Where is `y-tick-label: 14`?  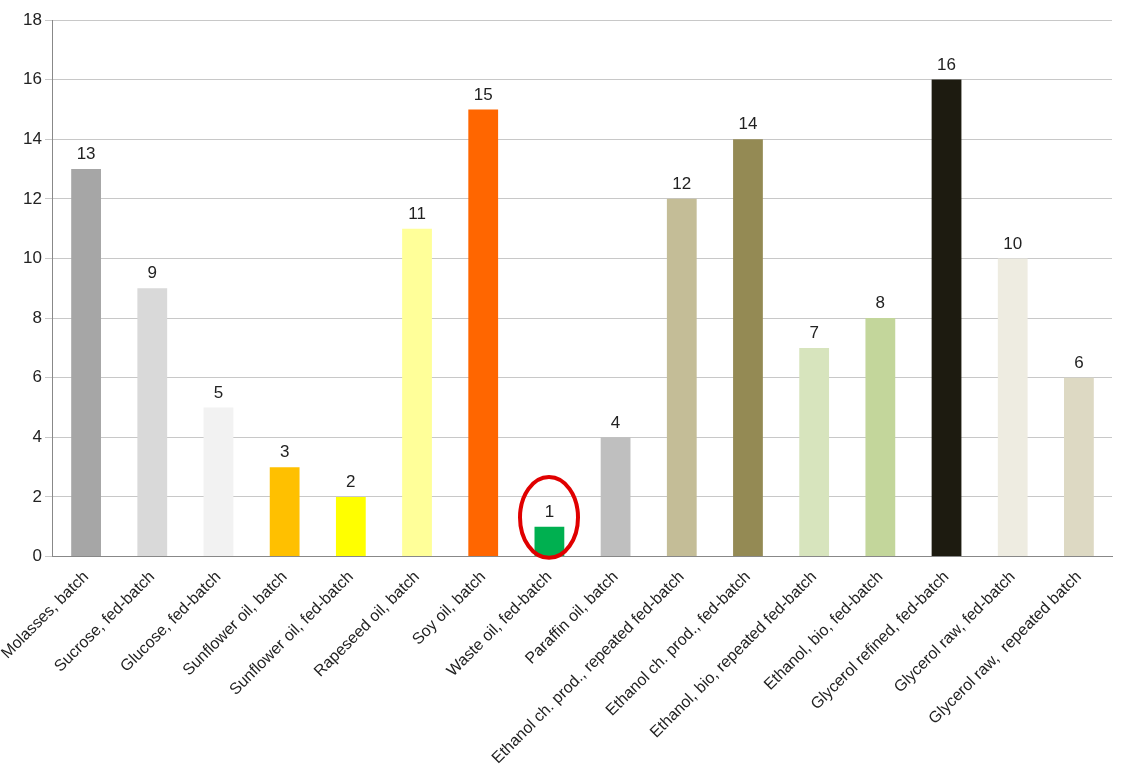
y-tick-label: 14 is located at coordinates (32, 138).